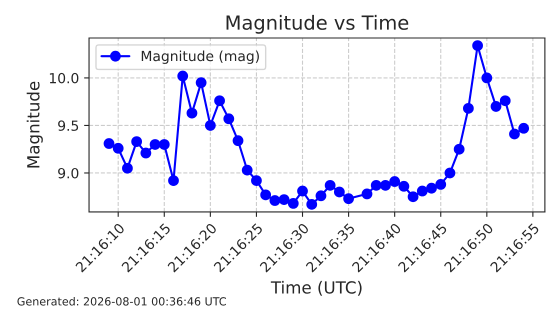  I want to click on y-axis-title: Magnitude, so click(34, 125).